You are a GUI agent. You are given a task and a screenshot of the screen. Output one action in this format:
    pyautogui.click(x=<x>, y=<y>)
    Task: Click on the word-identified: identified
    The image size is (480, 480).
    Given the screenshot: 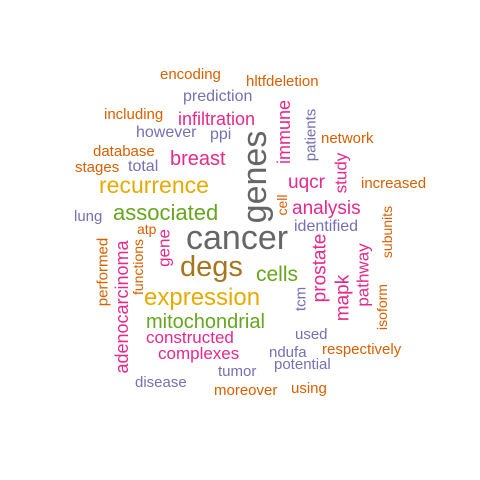 What is the action you would take?
    pyautogui.click(x=326, y=226)
    